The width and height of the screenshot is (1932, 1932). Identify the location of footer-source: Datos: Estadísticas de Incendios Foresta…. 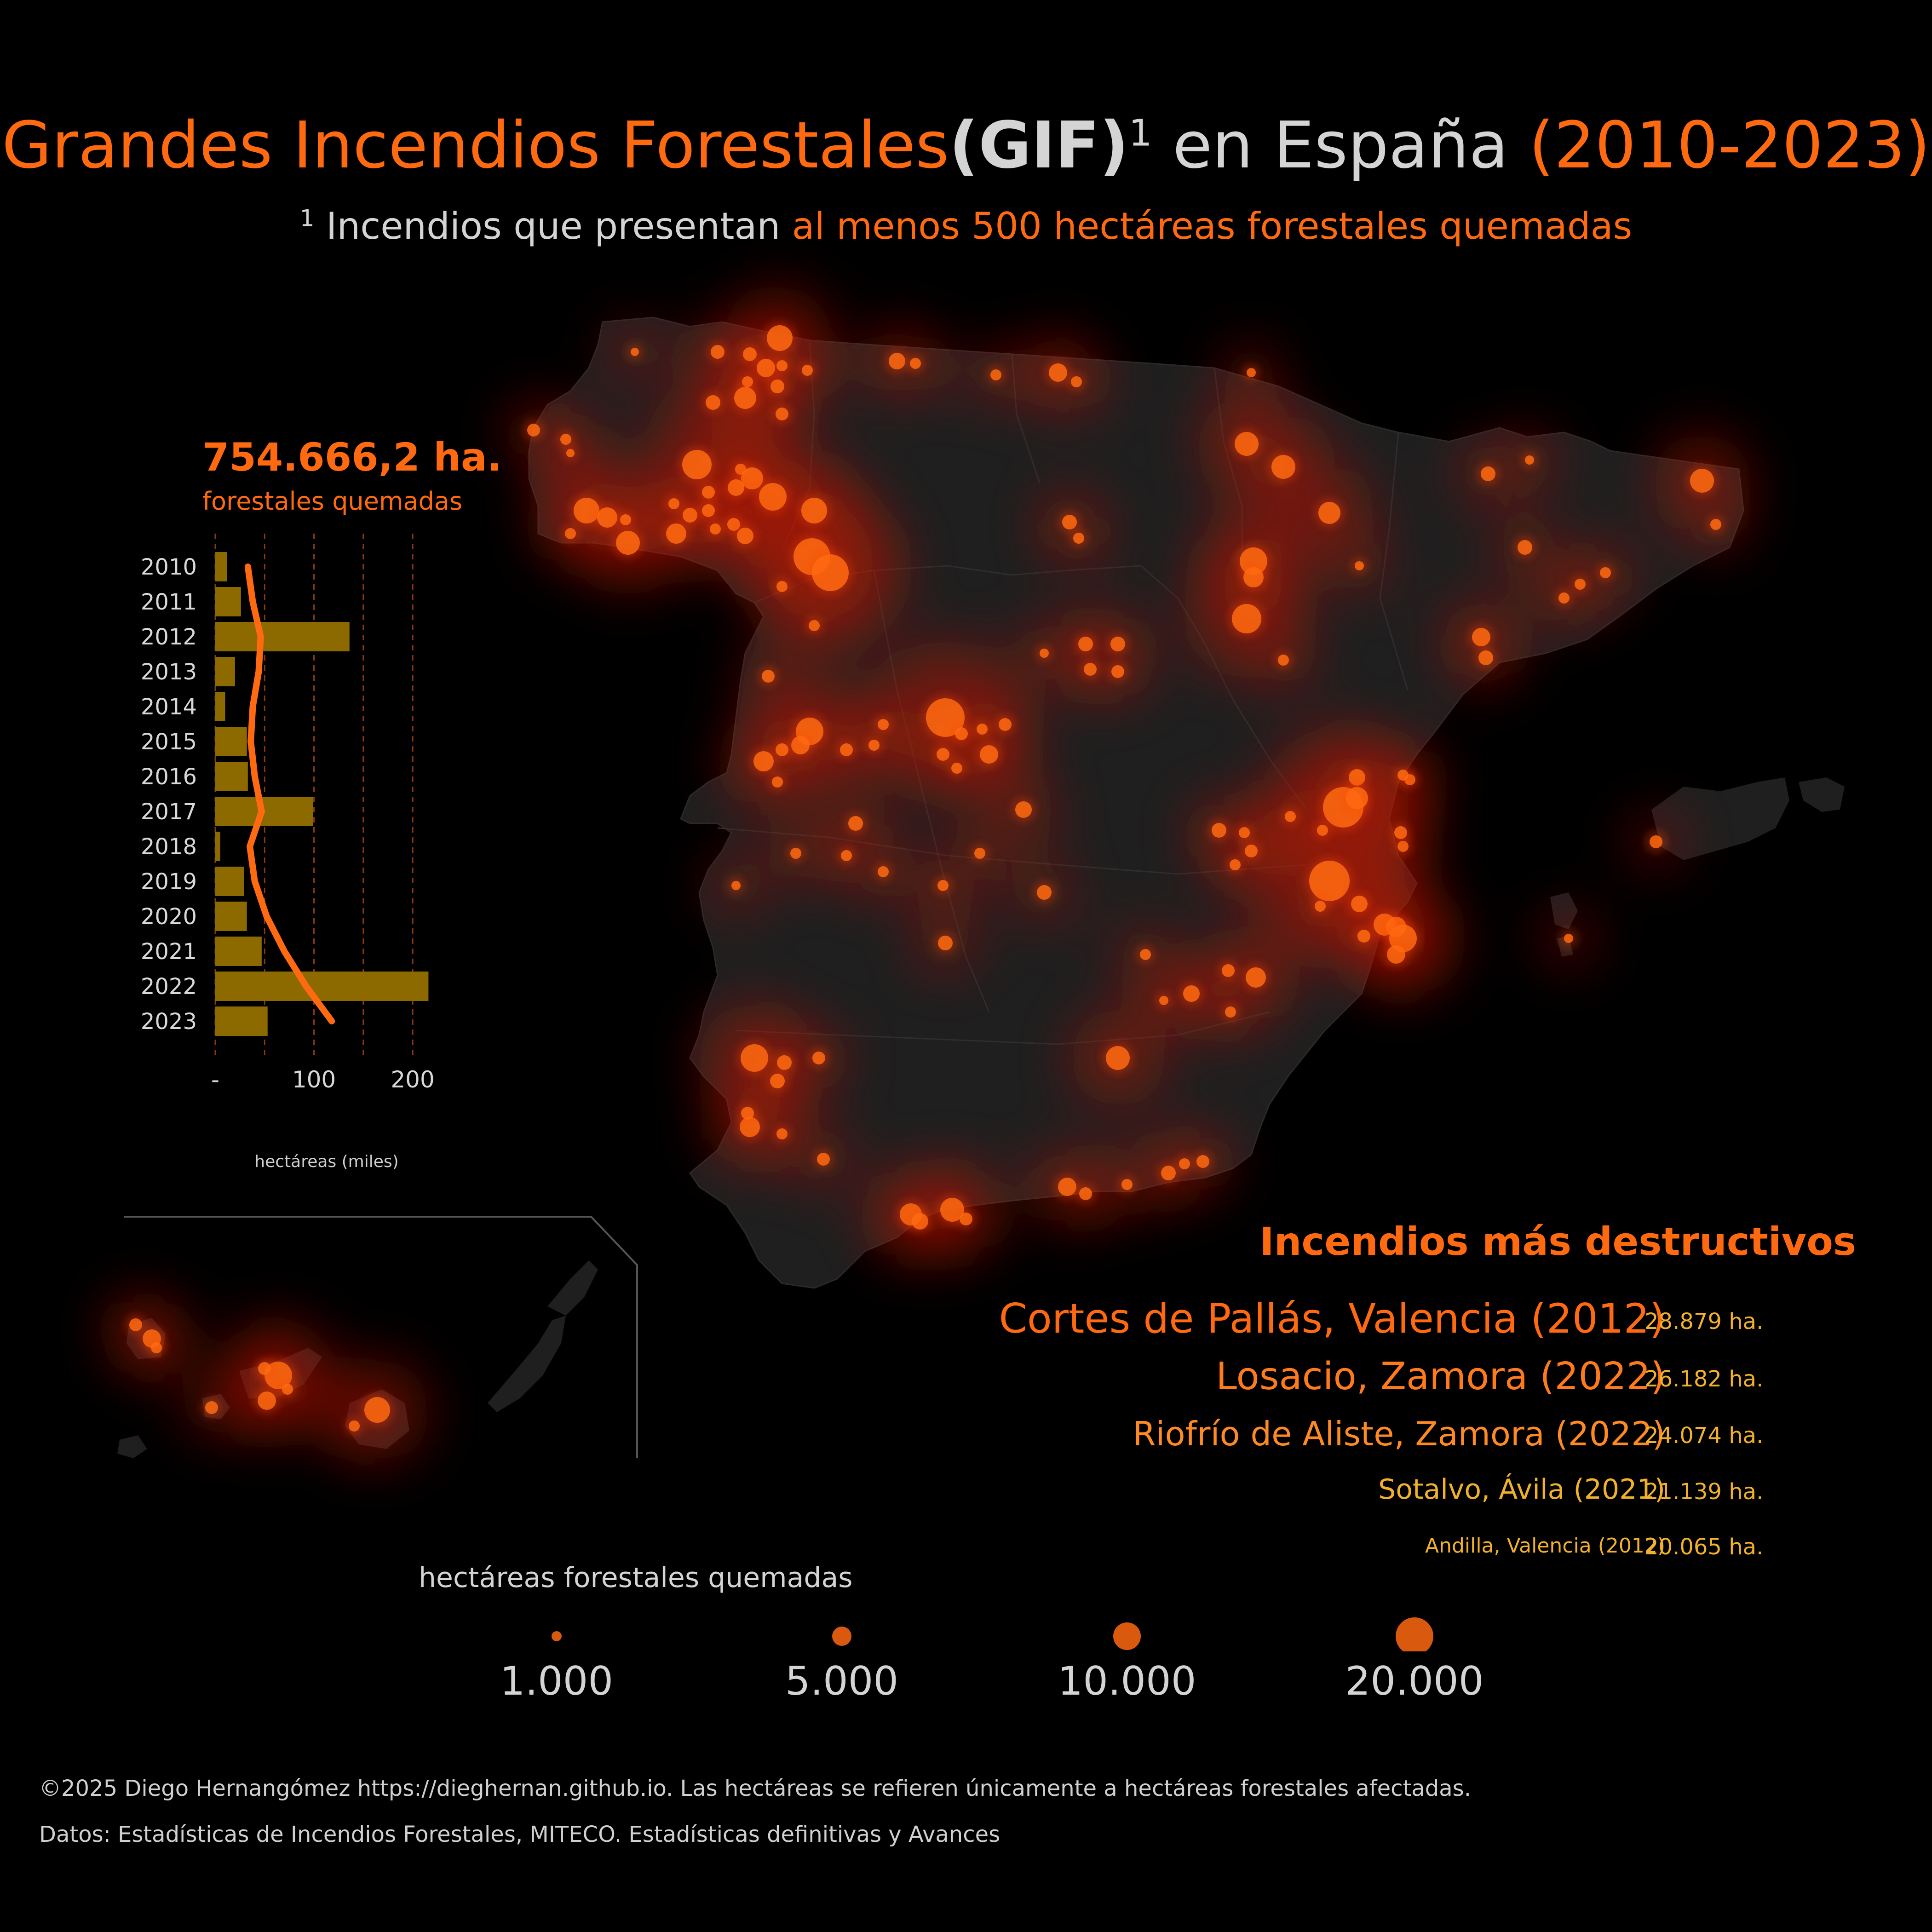
(519, 1834).